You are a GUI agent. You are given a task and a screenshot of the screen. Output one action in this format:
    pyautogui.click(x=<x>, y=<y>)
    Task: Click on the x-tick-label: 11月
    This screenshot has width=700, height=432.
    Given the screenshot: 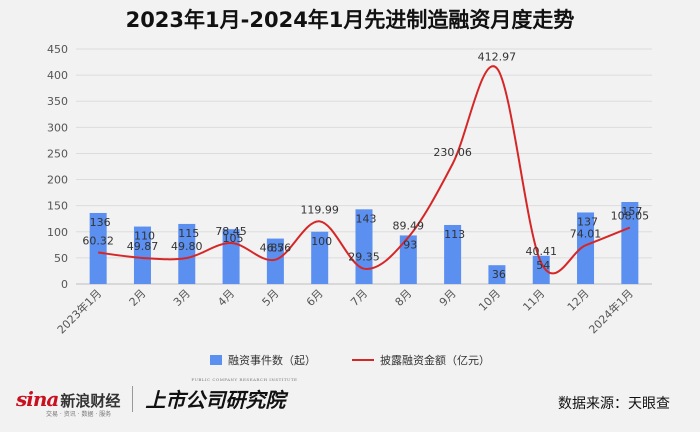 What is the action you would take?
    pyautogui.click(x=533, y=300)
    